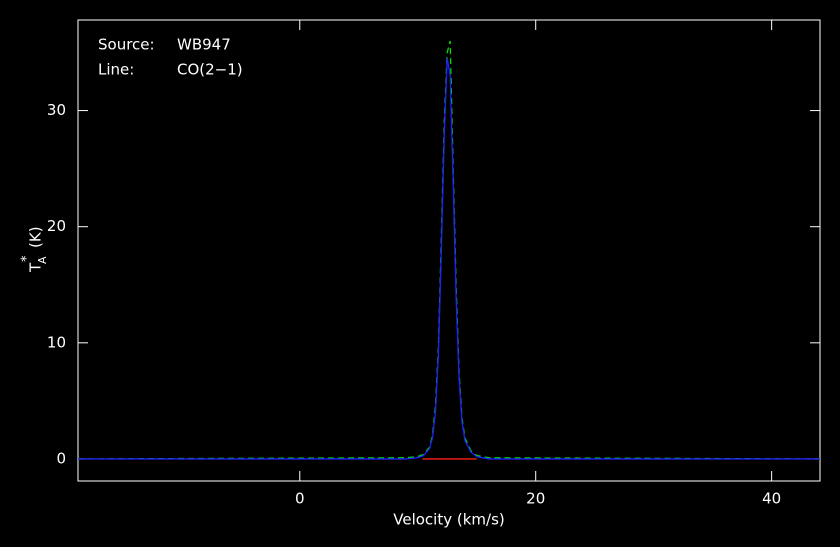  I want to click on y-tick-label: 0, so click(61, 458).